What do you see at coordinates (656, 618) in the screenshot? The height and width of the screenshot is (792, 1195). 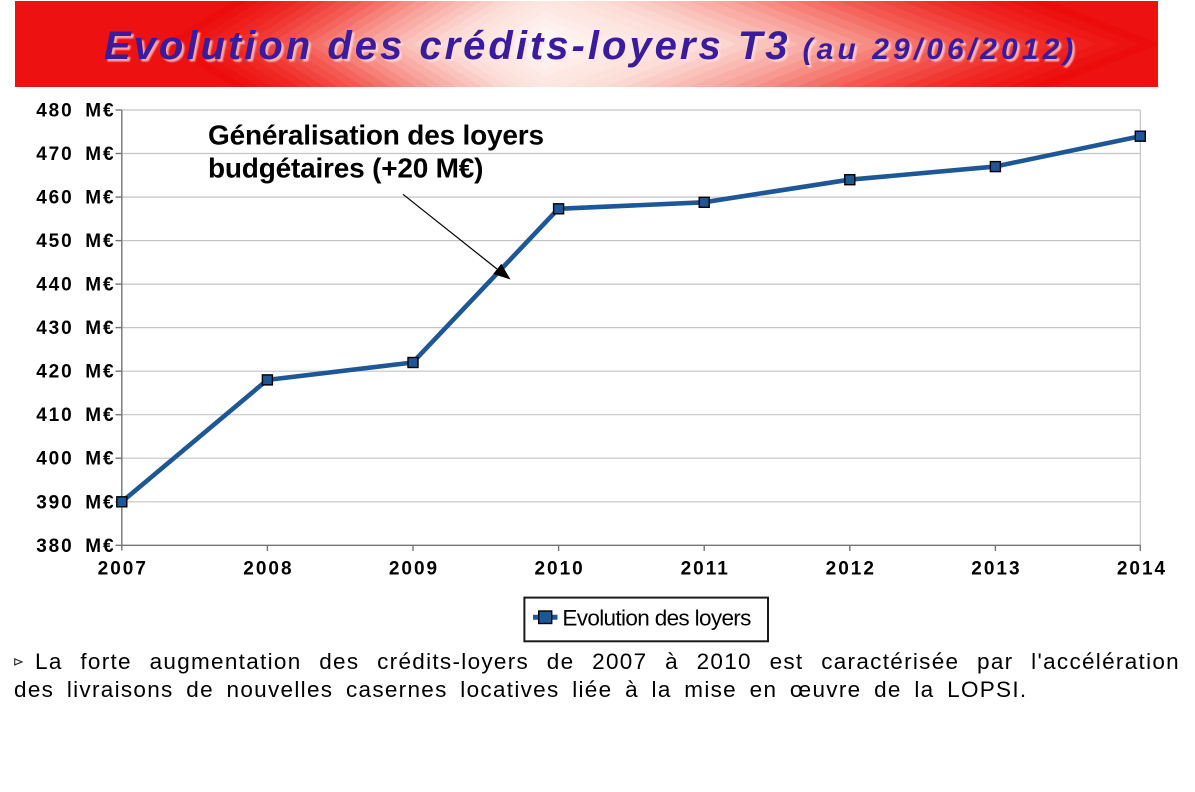 I see `svg-text: Evolution des loyers` at bounding box center [656, 618].